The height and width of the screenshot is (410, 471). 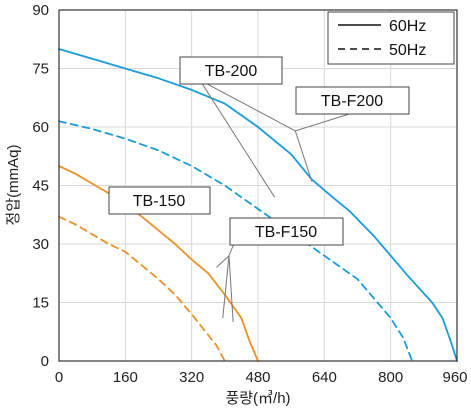 What do you see at coordinates (191, 377) in the screenshot?
I see `x-tick-label: 320` at bounding box center [191, 377].